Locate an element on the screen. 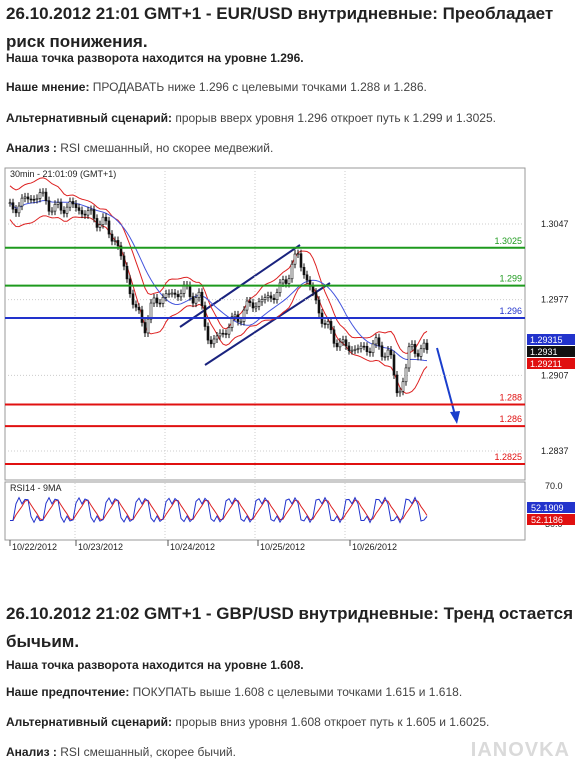  rsi-ma is located at coordinates (218, 510).